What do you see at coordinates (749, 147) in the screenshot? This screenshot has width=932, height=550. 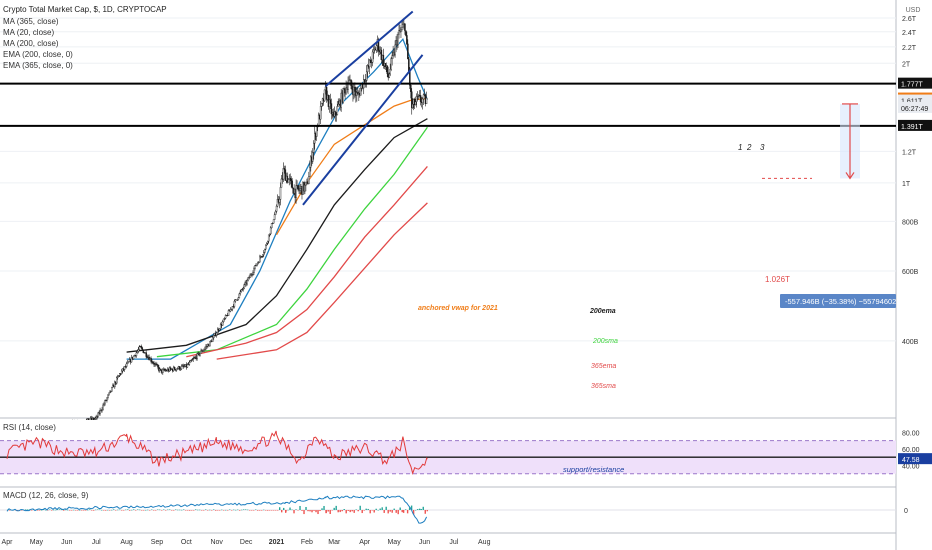 I see `annotation-label: 2` at bounding box center [749, 147].